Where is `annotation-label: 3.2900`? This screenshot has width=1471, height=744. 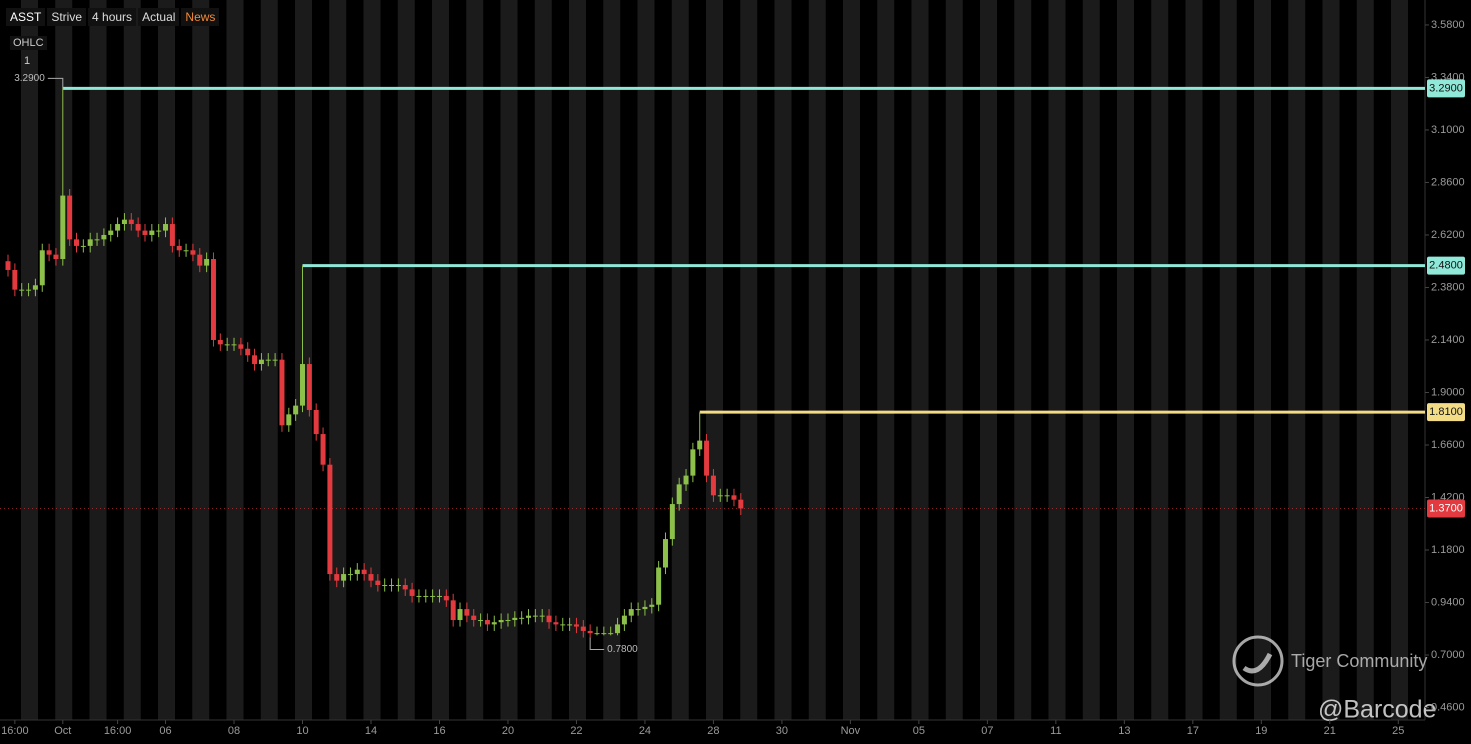
annotation-label: 3.2900 is located at coordinates (29, 78).